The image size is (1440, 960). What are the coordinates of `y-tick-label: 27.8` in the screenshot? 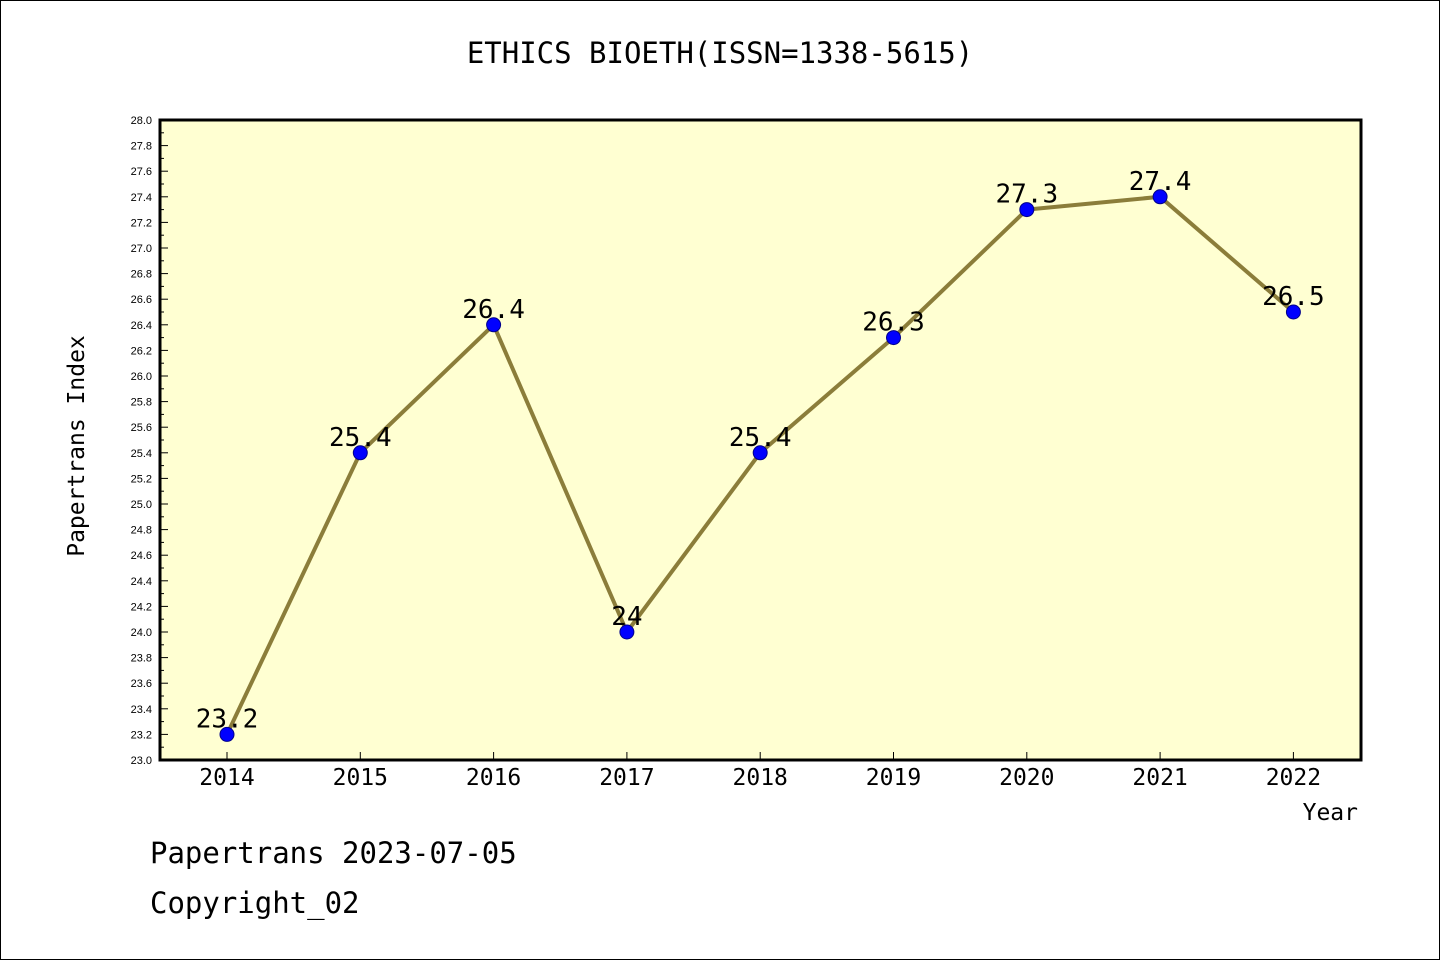 It's located at (141, 147).